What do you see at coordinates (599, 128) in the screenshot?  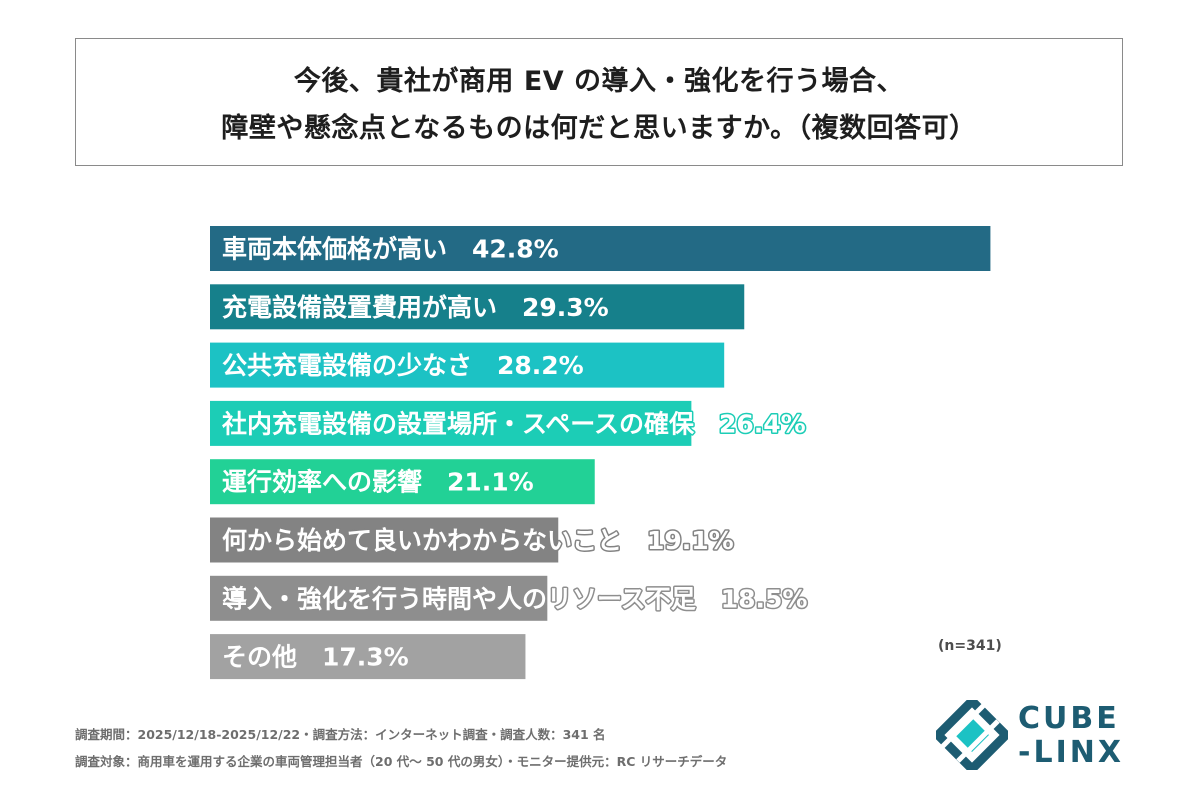 I see `title-line-2: 障壁や懸念点となるものは何だと思いますか。（複数回答可）` at bounding box center [599, 128].